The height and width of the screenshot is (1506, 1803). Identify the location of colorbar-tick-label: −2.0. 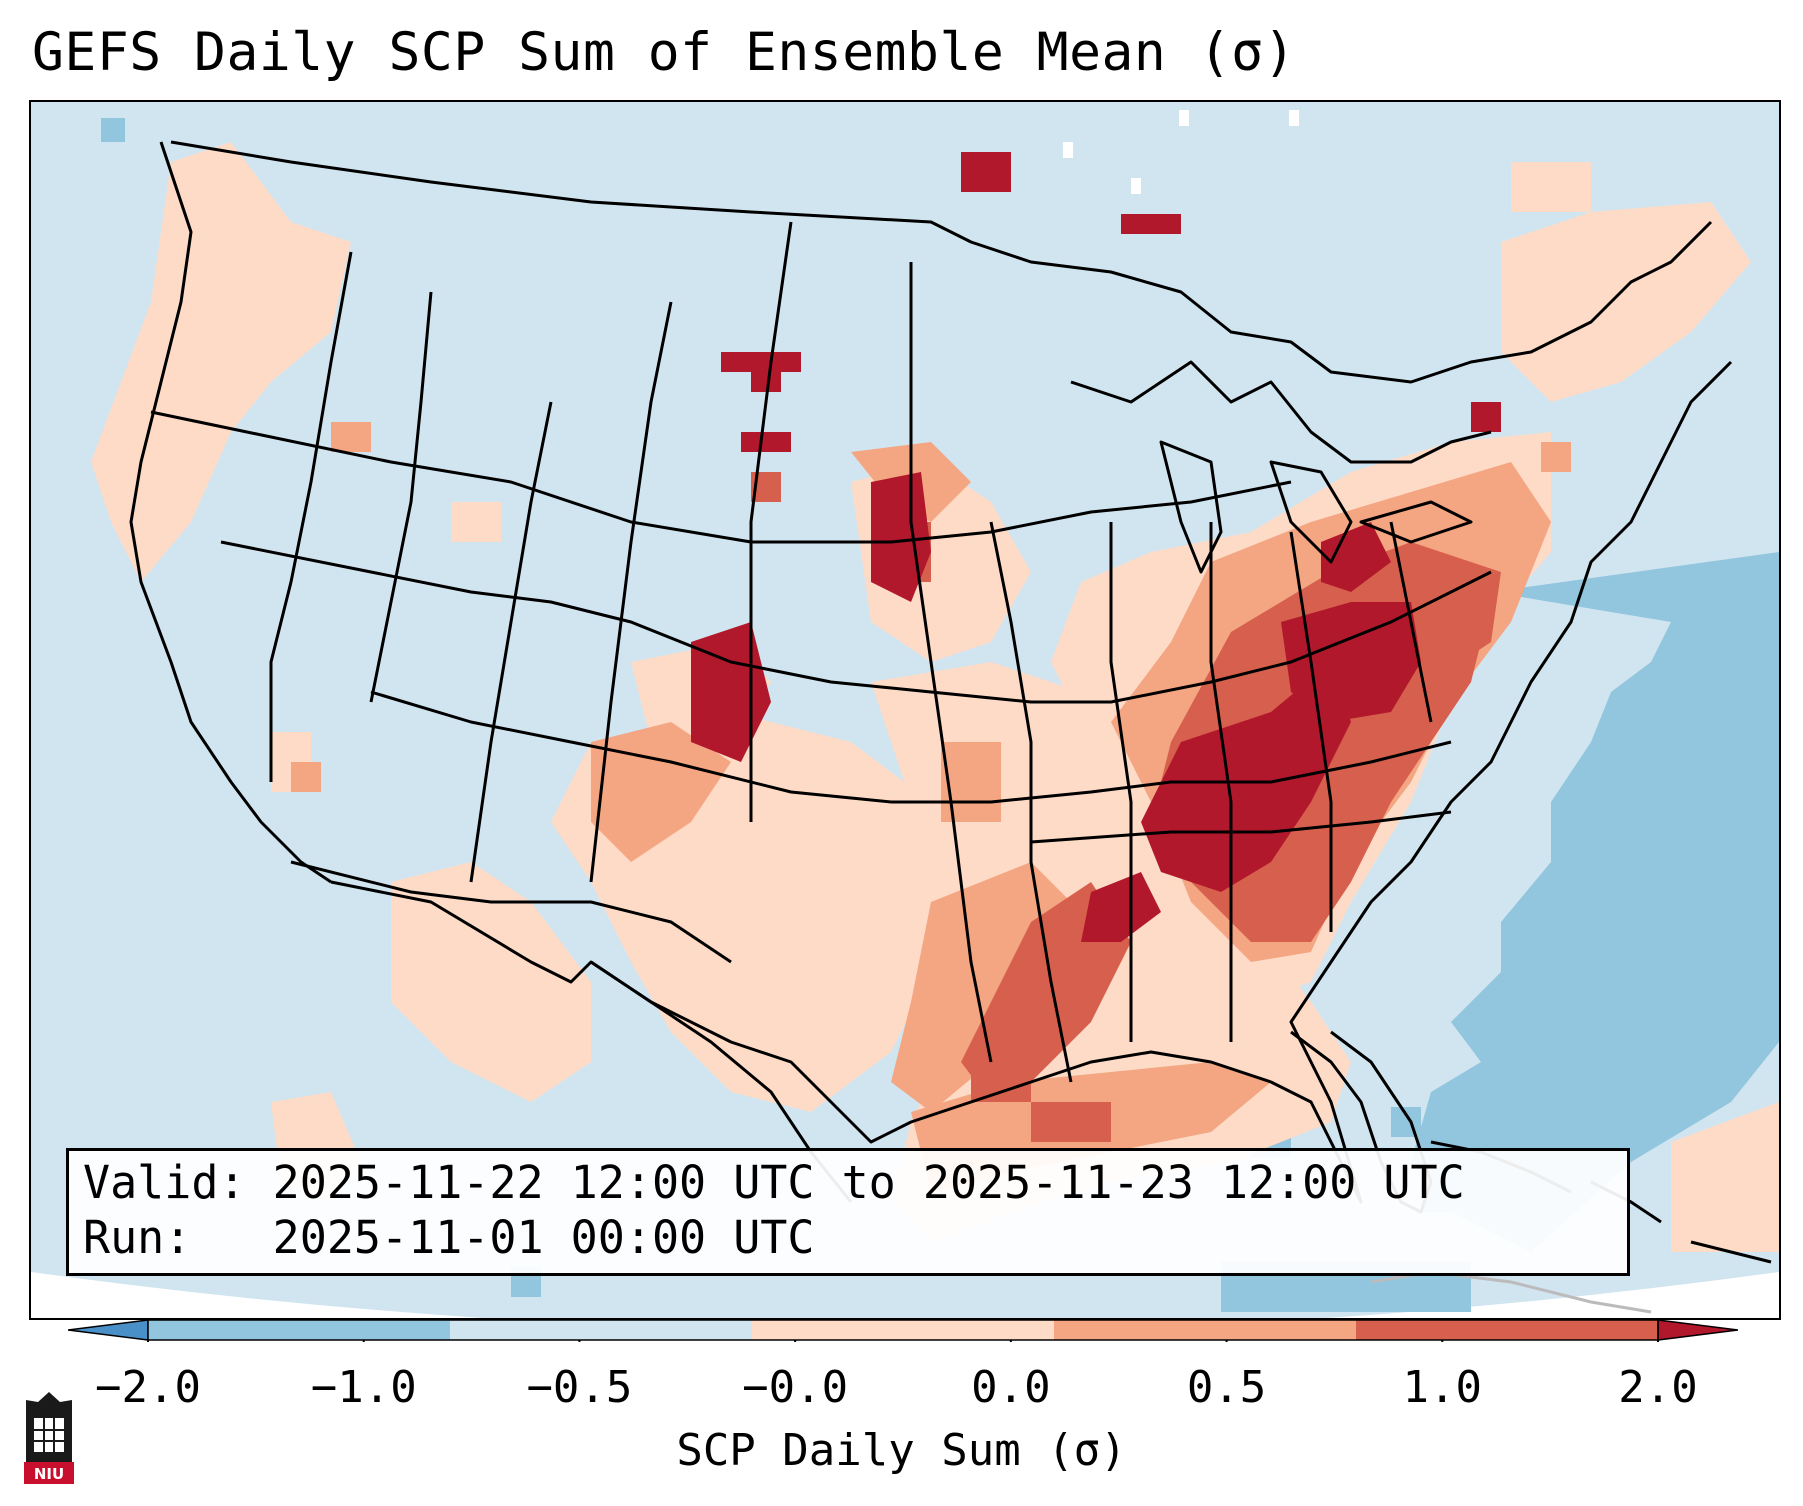
(148, 1387).